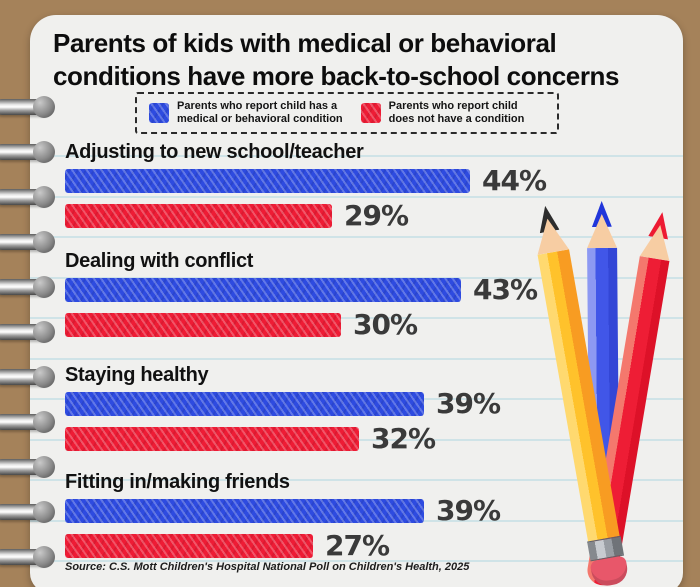 Image resolution: width=700 pixels, height=587 pixels. Describe the element at coordinates (260, 119) in the screenshot. I see `legend-label-line: medical or behavioral condition` at that location.